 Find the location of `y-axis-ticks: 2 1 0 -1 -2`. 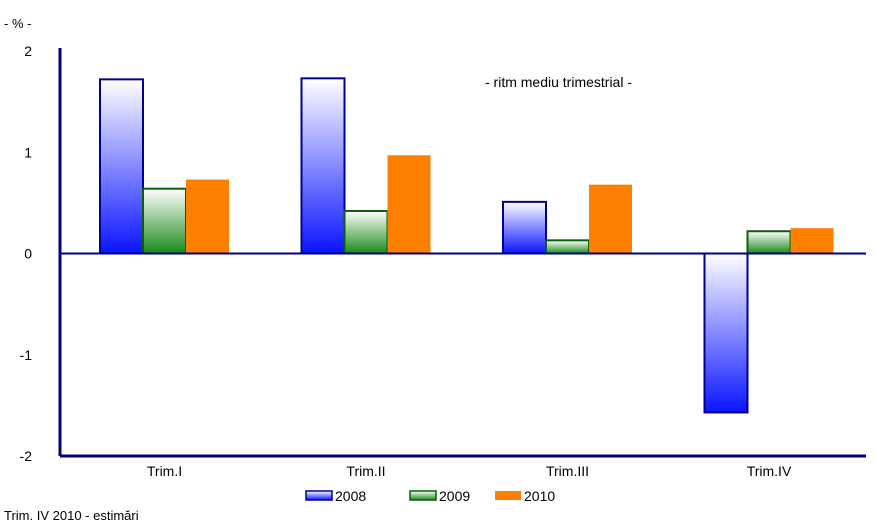

y-axis-ticks: 2 1 0 -1 -2 is located at coordinates (26, 253).